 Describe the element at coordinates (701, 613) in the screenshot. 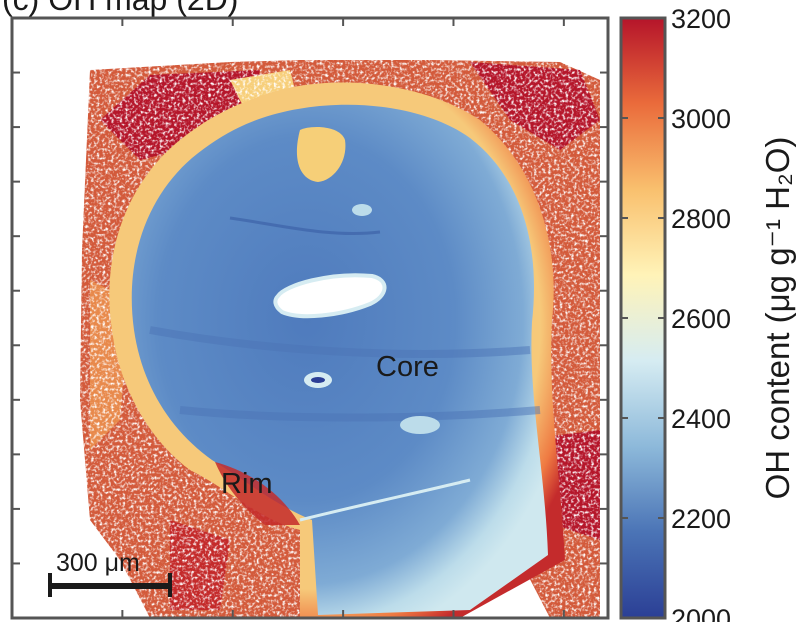

I see `colorbar-tick-label: 2000` at that location.